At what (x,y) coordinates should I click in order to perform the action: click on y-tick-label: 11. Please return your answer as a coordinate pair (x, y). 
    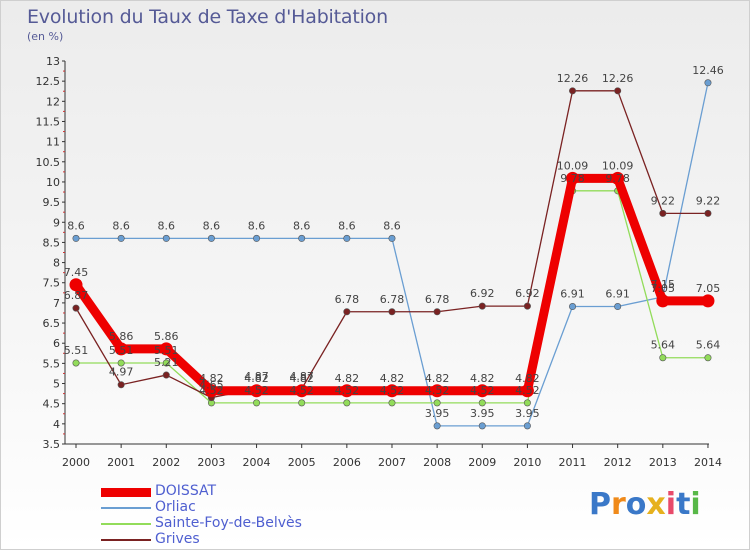
    Looking at the image, I should click on (53, 142).